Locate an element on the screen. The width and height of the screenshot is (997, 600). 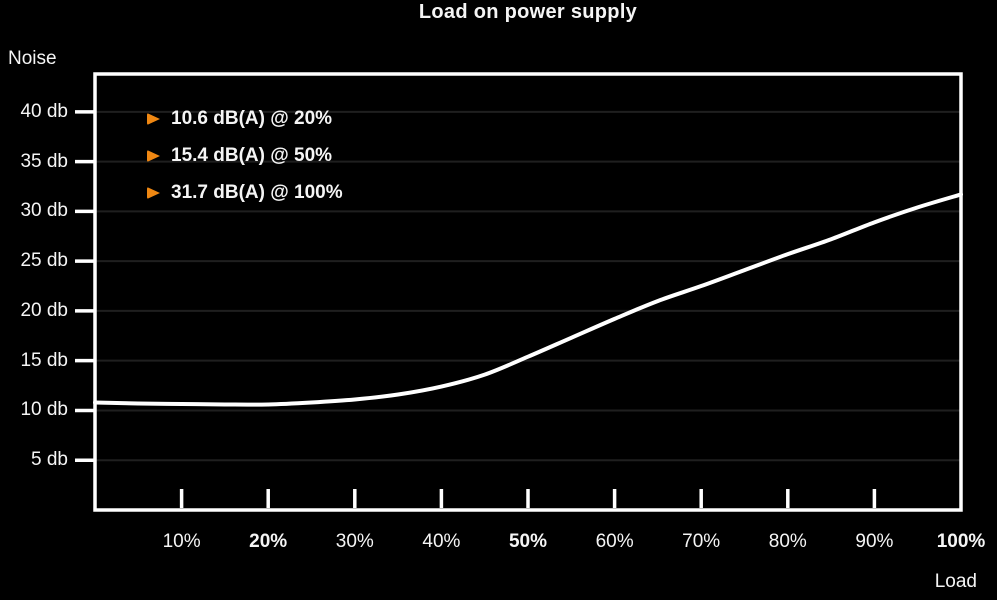
y-tick-label: 5 db is located at coordinates (49, 460).